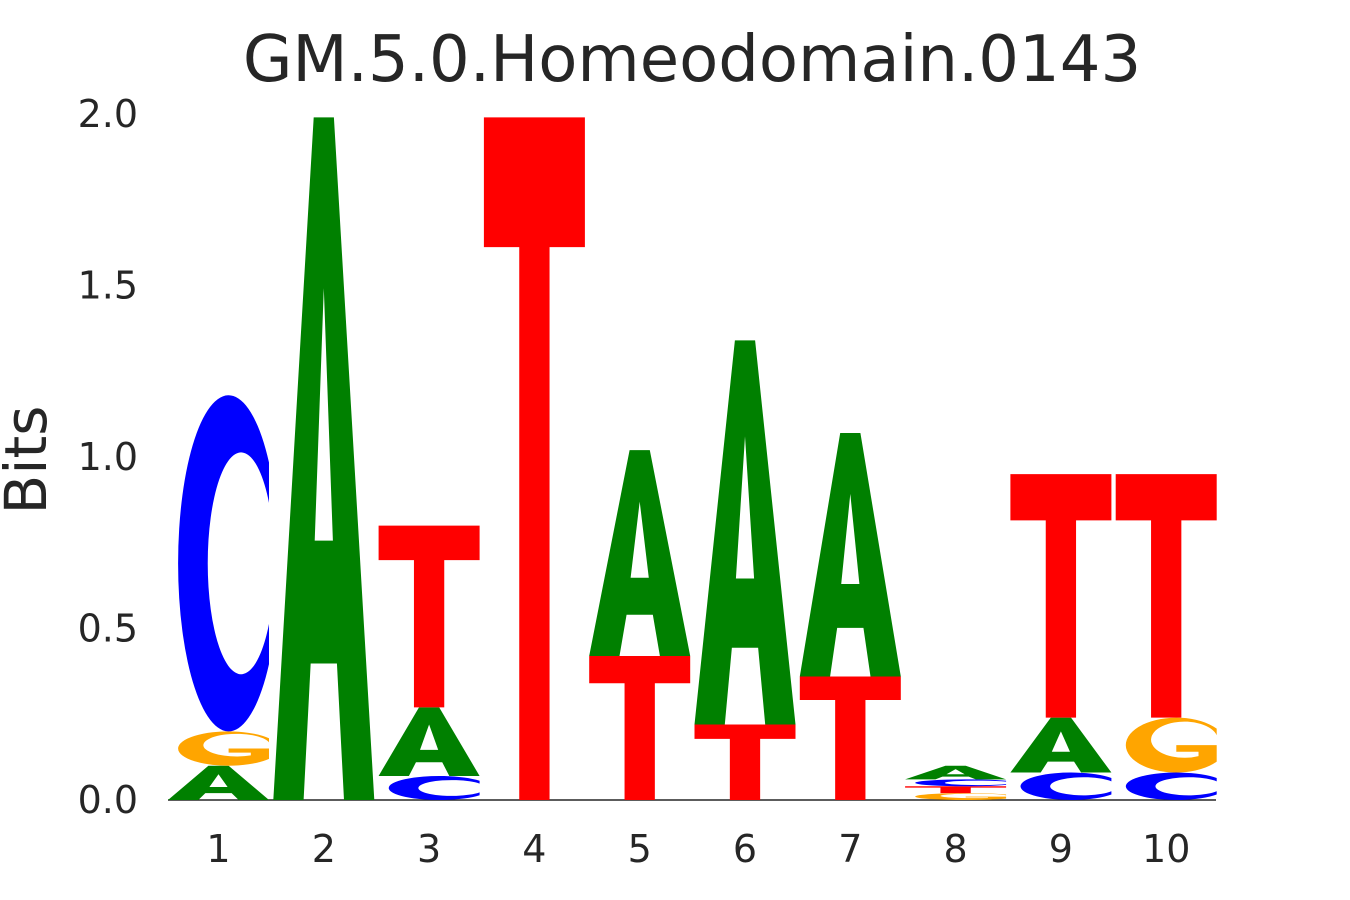 The height and width of the screenshot is (900, 1350). I want to click on x-tick-label: 10, so click(1166, 849).